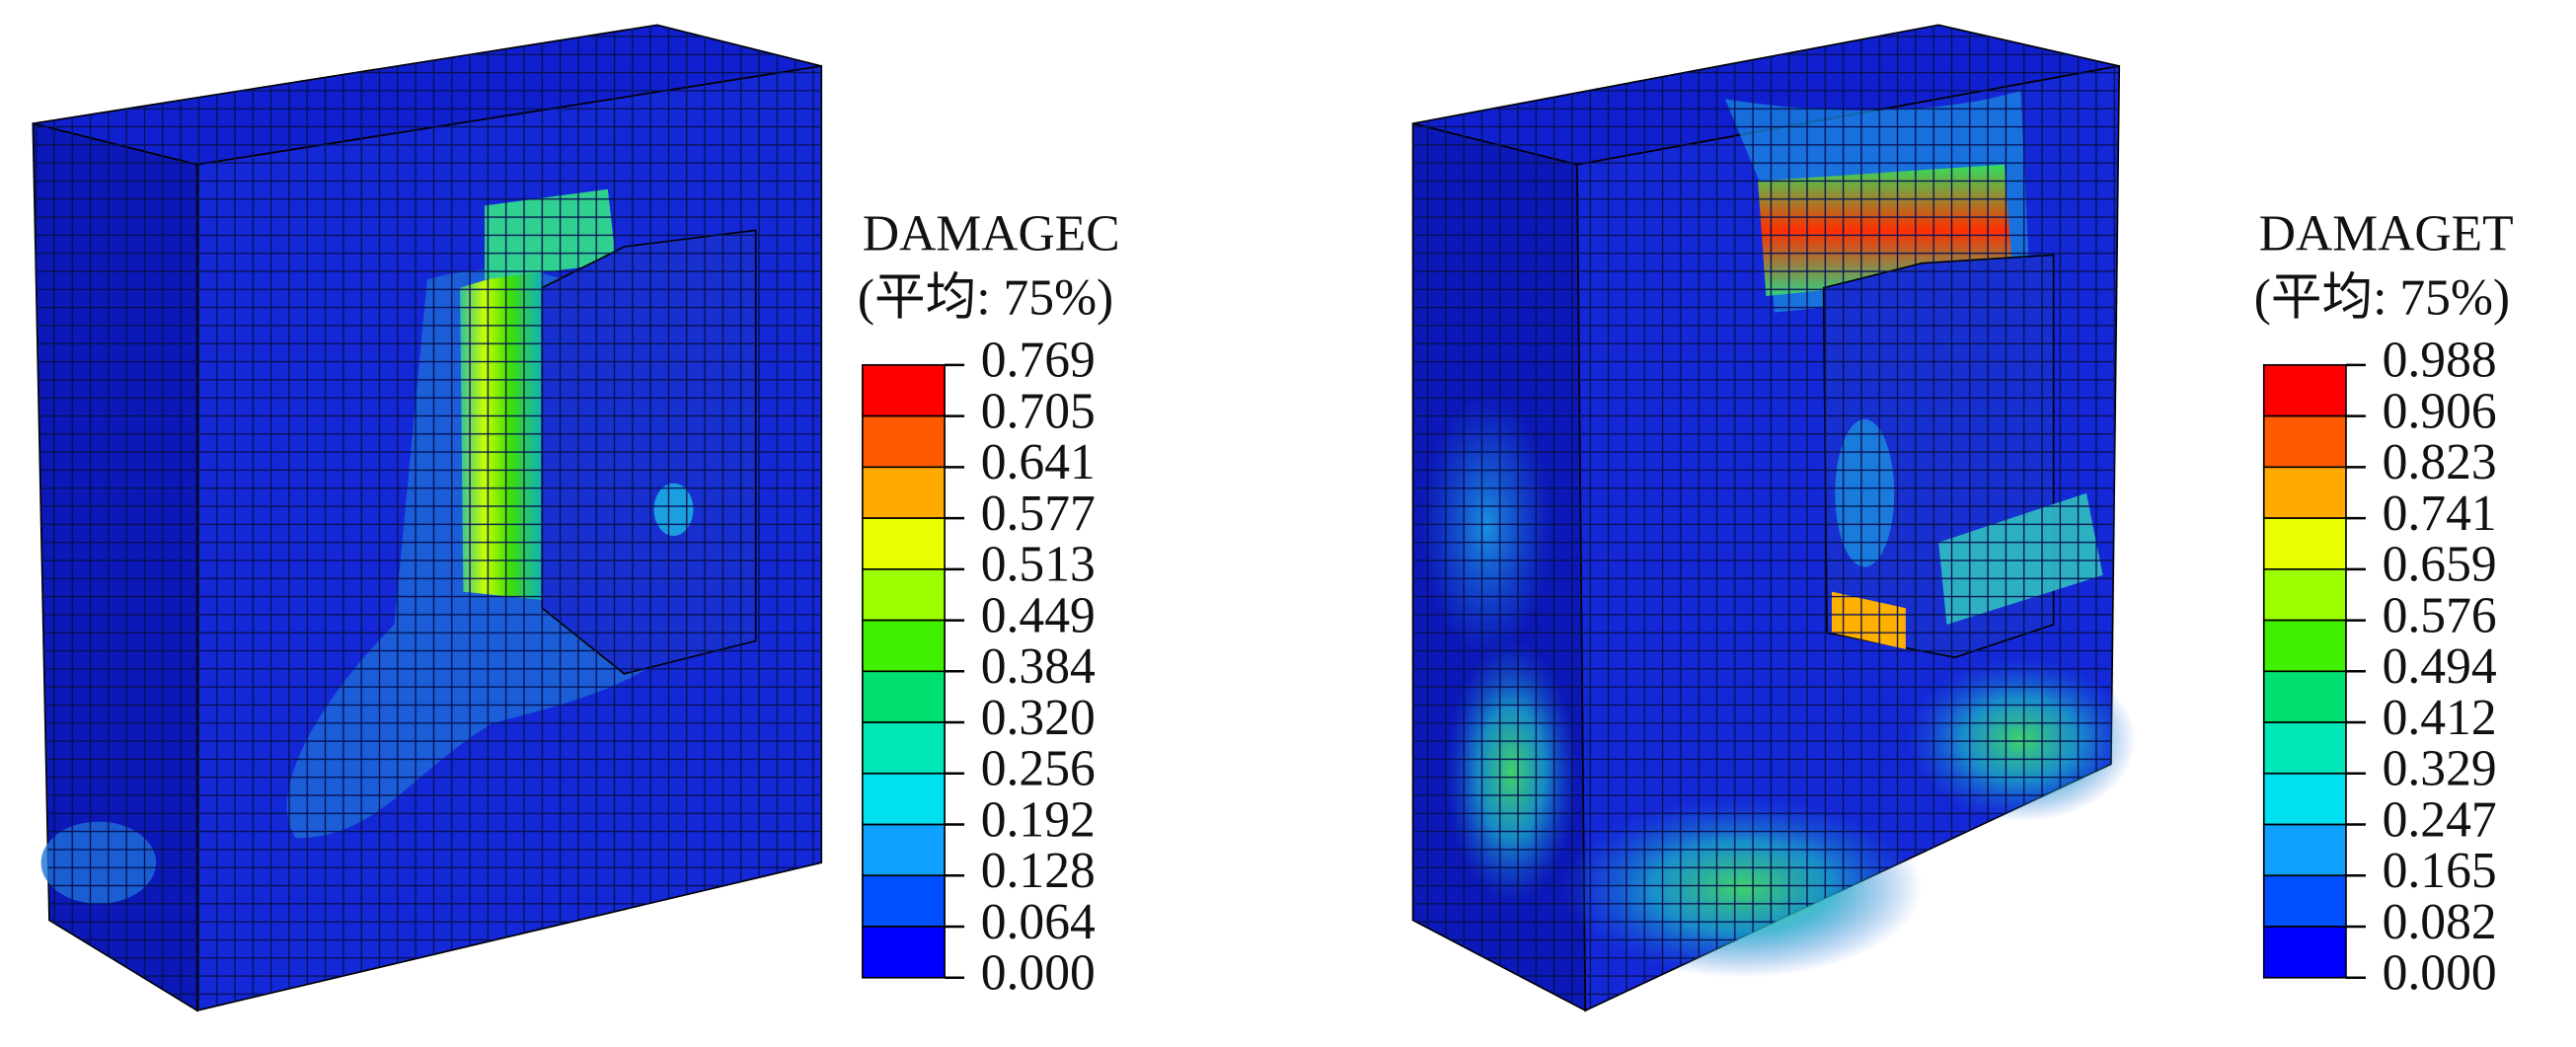  What do you see at coordinates (1038, 769) in the screenshot?
I see `legend-label: 0.256` at bounding box center [1038, 769].